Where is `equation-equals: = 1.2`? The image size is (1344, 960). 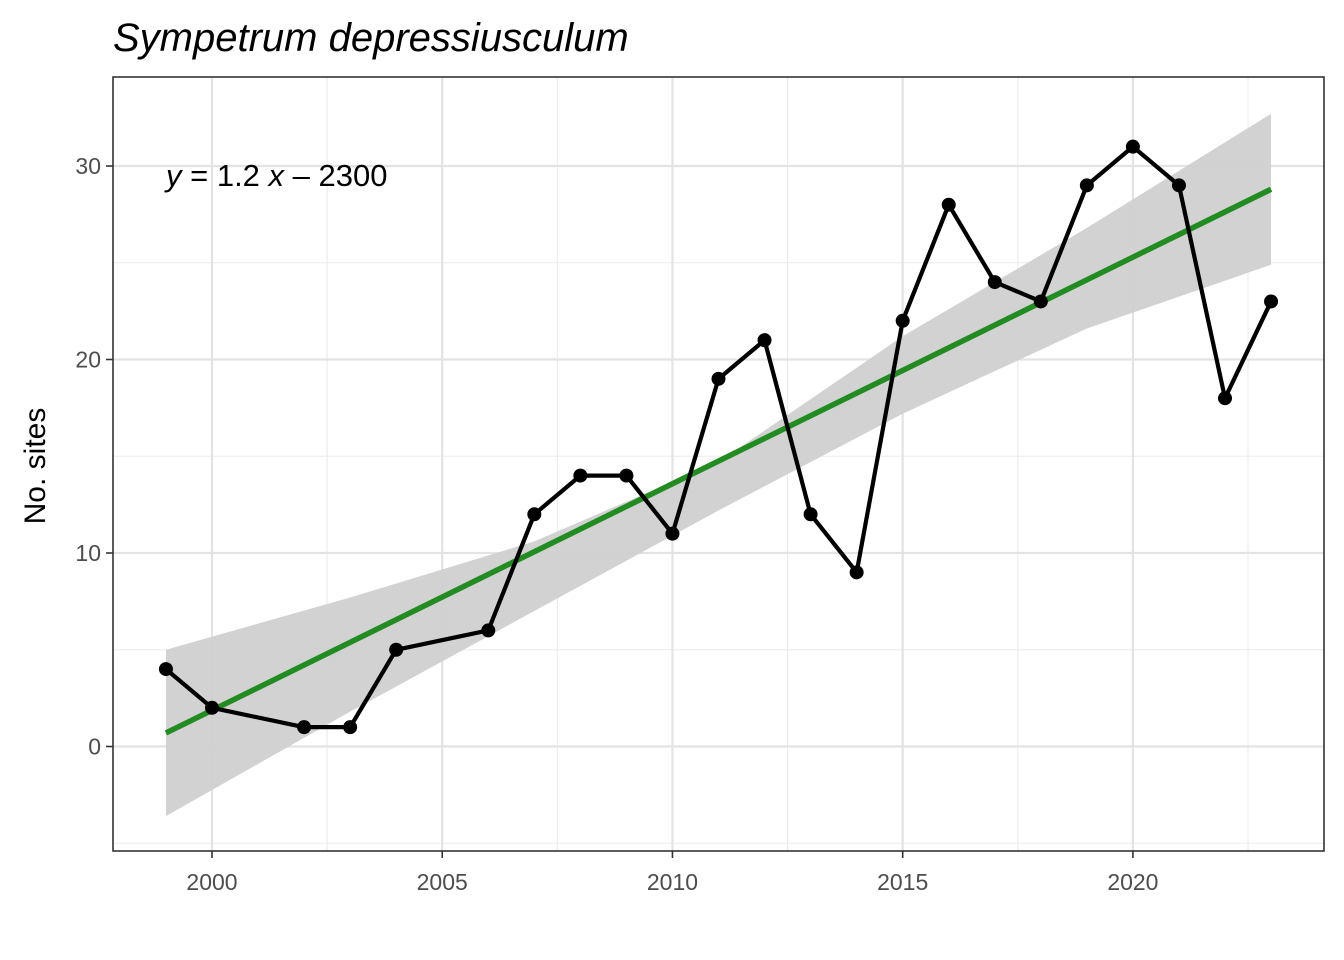 equation-equals: = 1.2 is located at coordinates (225, 175).